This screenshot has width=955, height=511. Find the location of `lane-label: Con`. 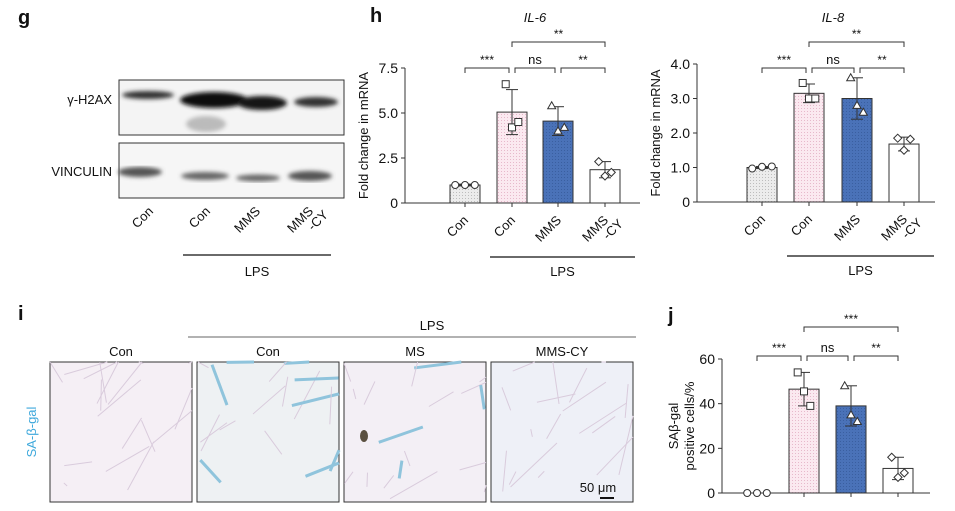

lane-label: Con is located at coordinates (199, 217).